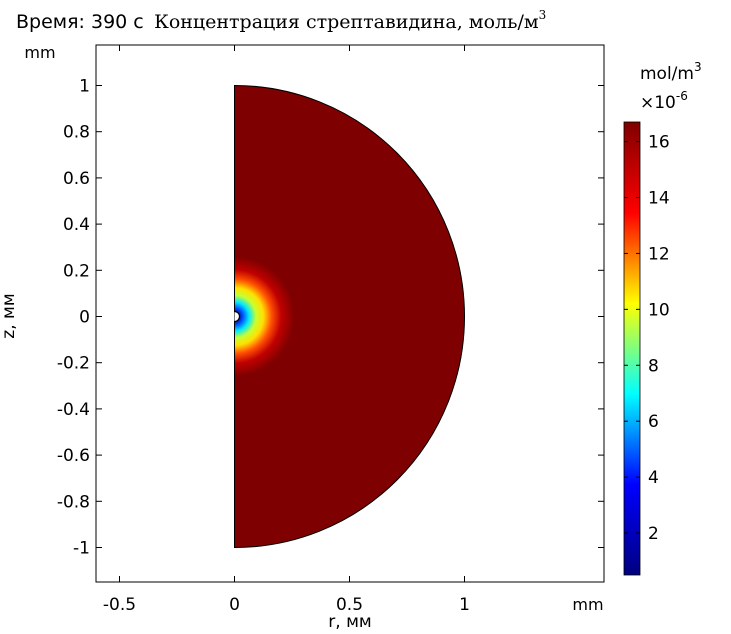 Image resolution: width=731 pixels, height=634 pixels. What do you see at coordinates (81, 549) in the screenshot?
I see `y-tick-label: -1` at bounding box center [81, 549].